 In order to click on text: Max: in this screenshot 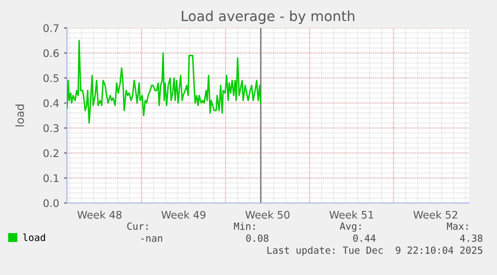, I will do `click(457, 226)`.